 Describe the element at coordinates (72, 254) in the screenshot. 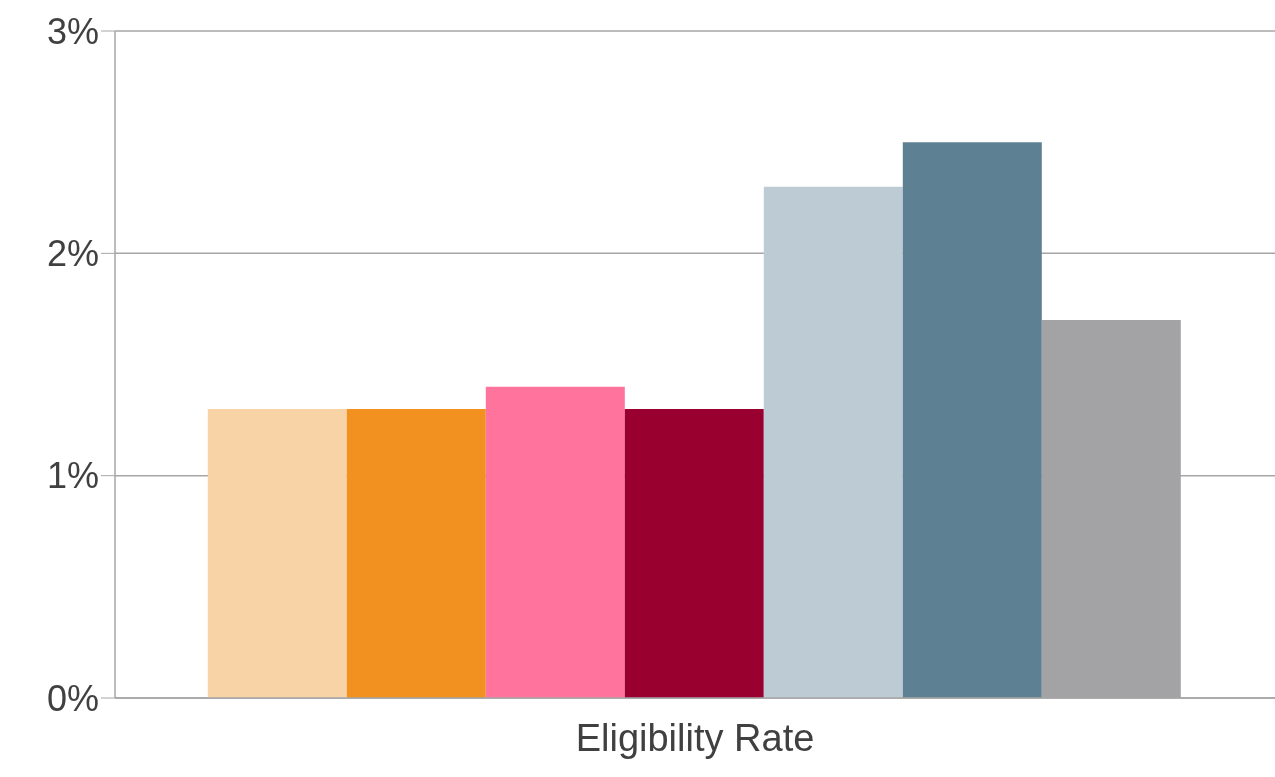

I see `y-tick-label: 2%` at that location.